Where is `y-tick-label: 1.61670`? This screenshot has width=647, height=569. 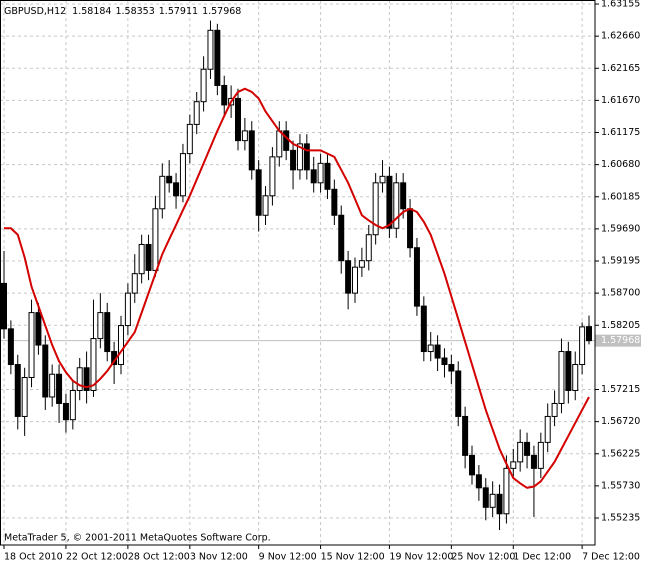
y-tick-label: 1.61670 is located at coordinates (620, 100).